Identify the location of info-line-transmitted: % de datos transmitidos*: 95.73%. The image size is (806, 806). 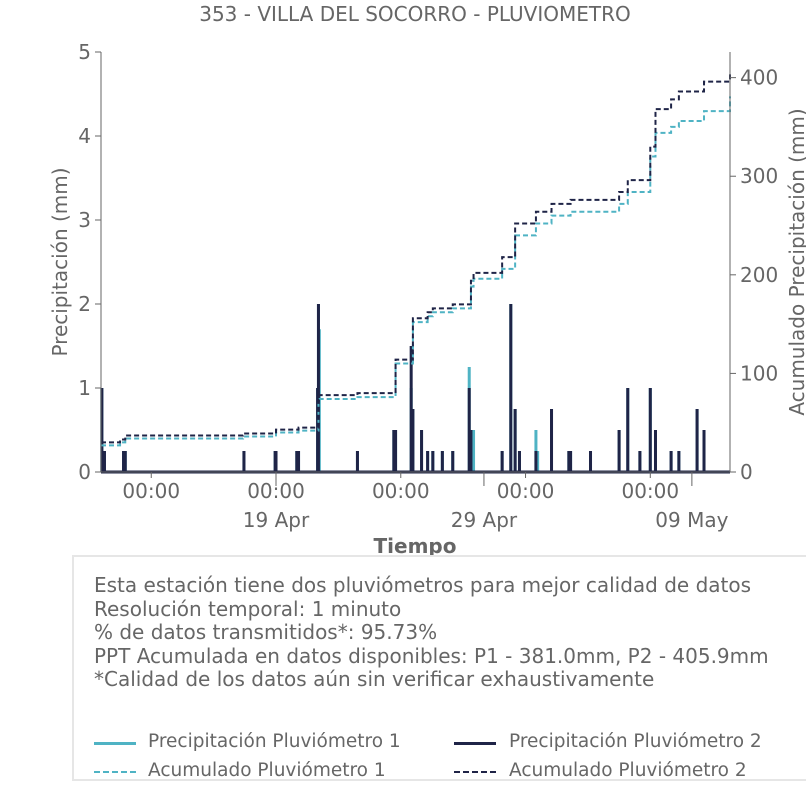
(266, 632).